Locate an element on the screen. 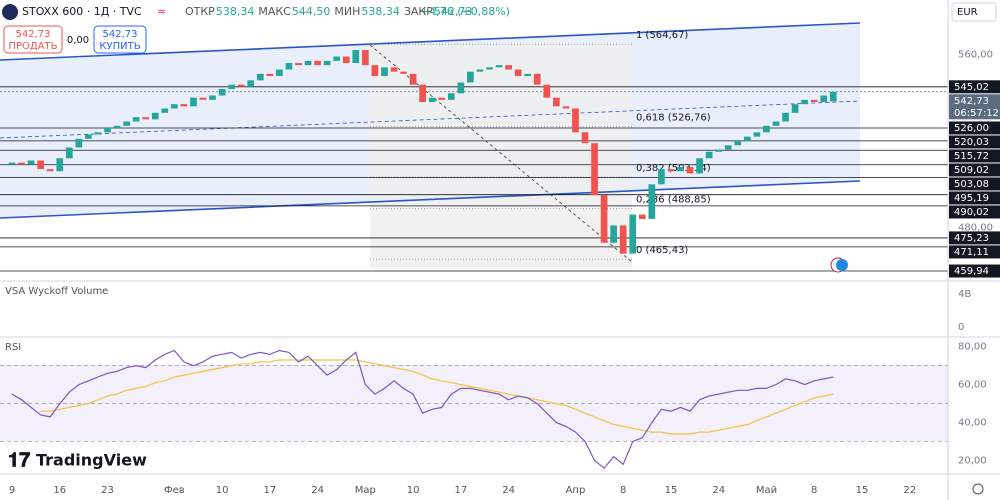 Image resolution: width=1000 pixels, height=500 pixels. stat-label: ОТКР is located at coordinates (200, 11).